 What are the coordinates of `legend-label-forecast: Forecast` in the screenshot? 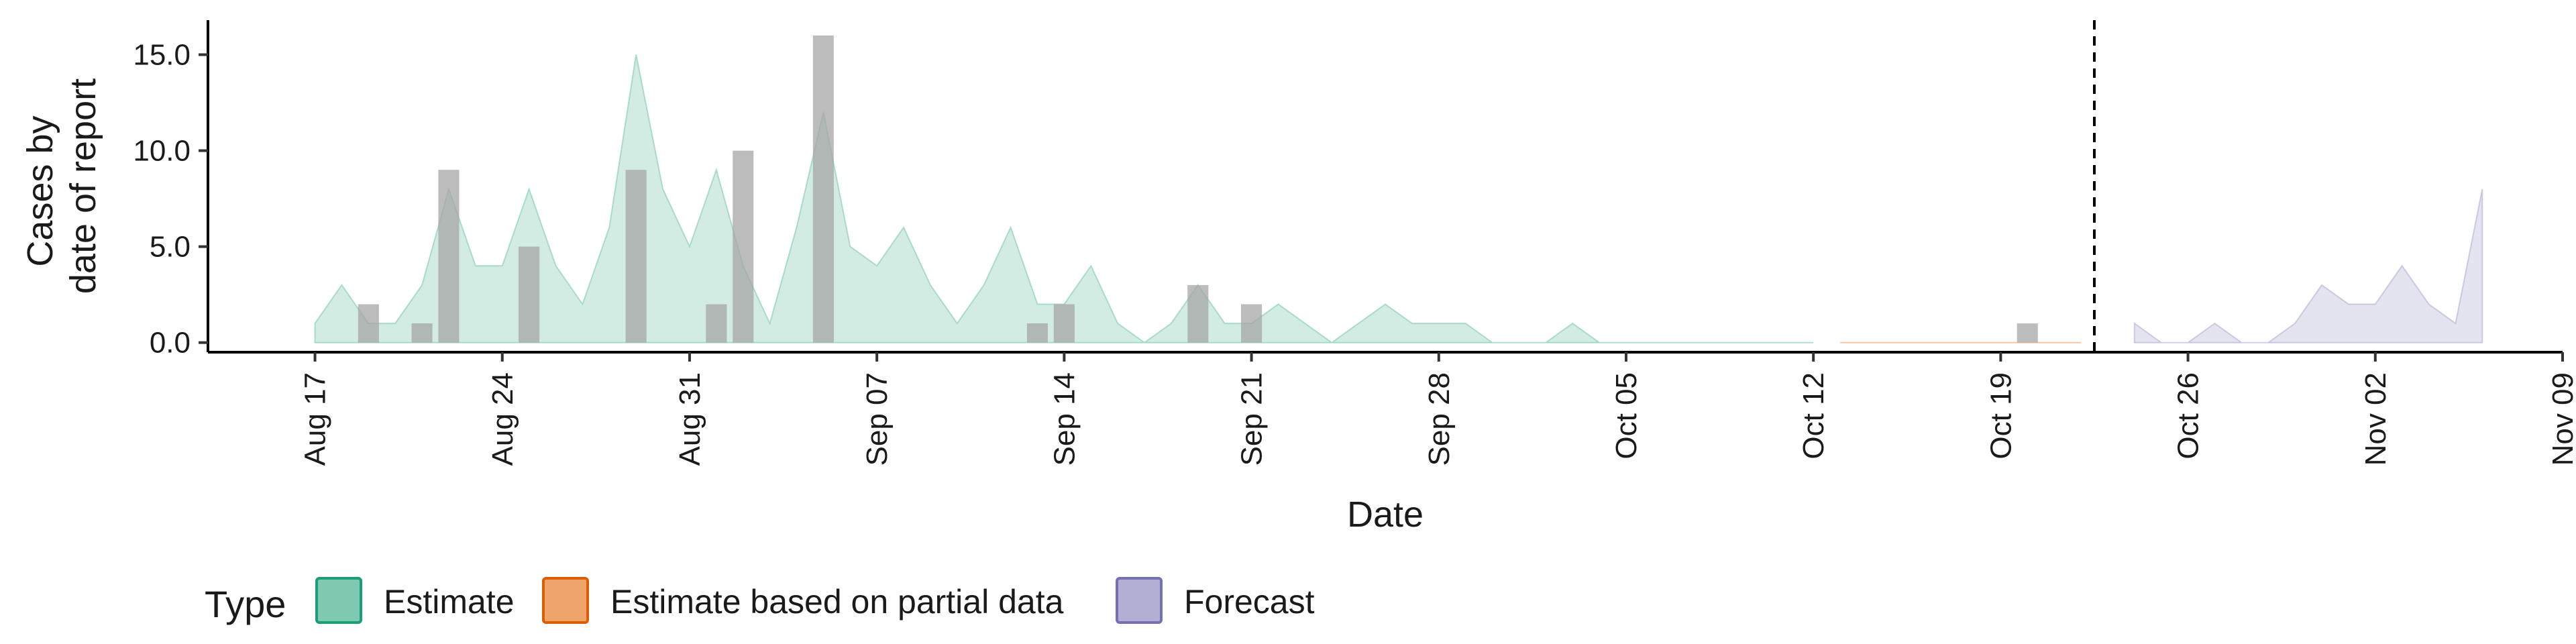 It's located at (1249, 602).